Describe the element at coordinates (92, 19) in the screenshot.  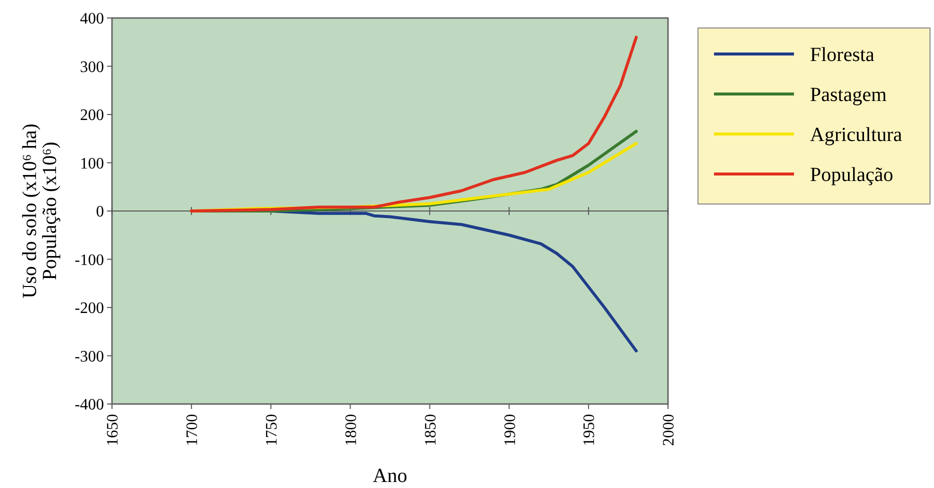
I see `y-tick-label: 400` at that location.